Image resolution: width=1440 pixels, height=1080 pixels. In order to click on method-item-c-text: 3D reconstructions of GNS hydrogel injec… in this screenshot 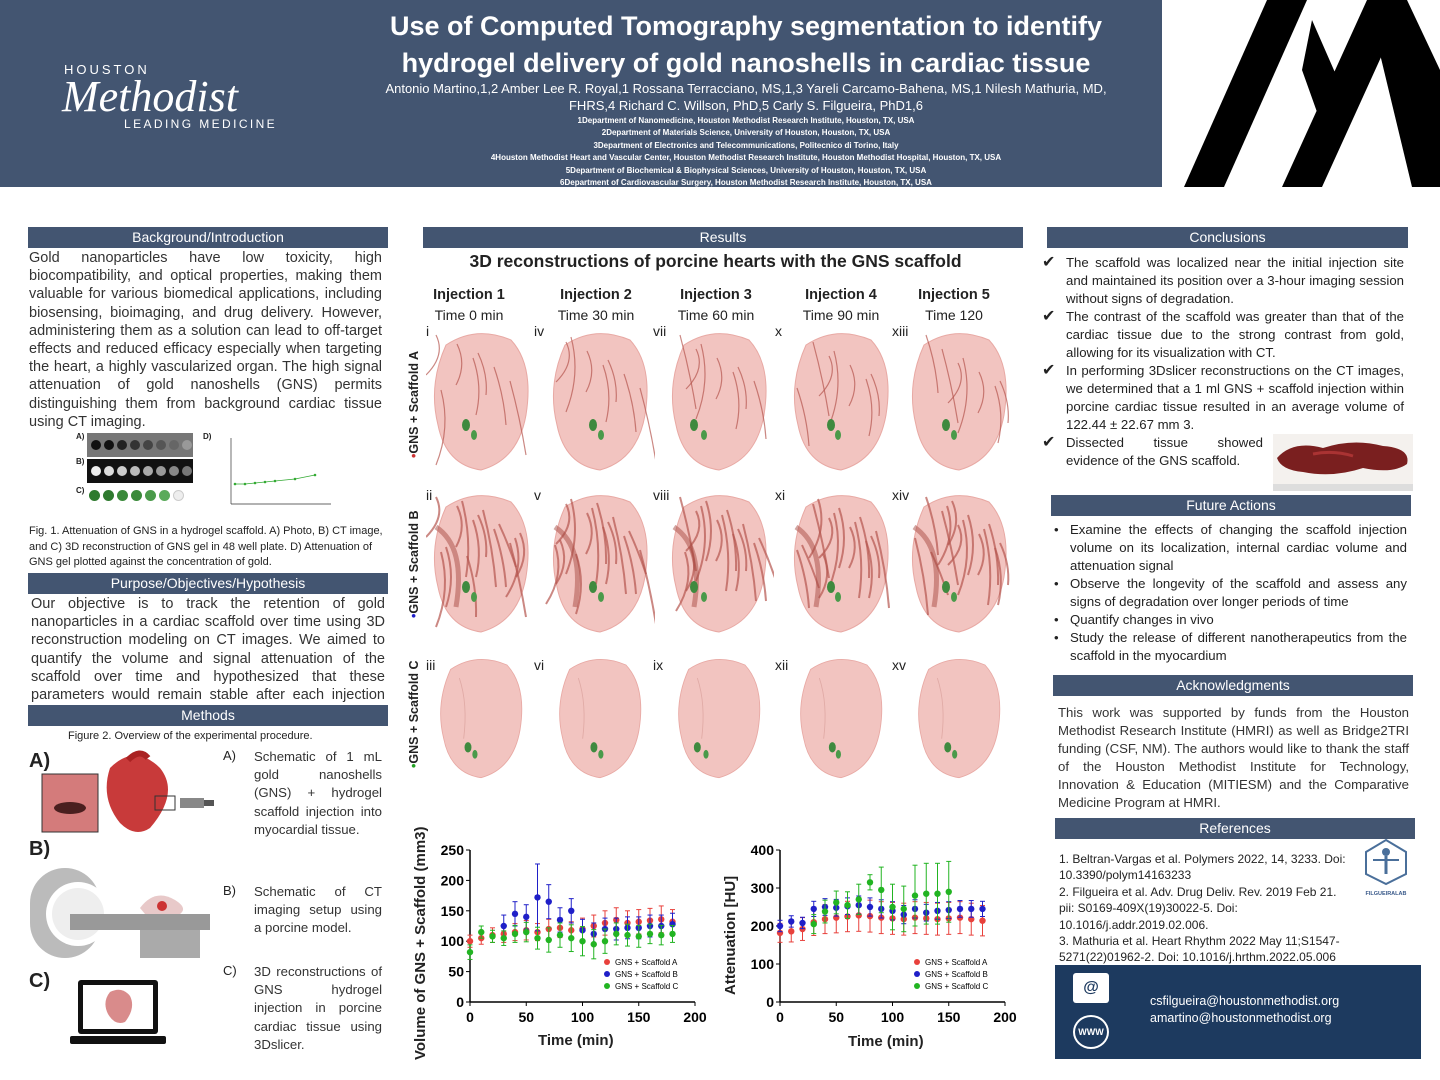, I will do `click(318, 1008)`.